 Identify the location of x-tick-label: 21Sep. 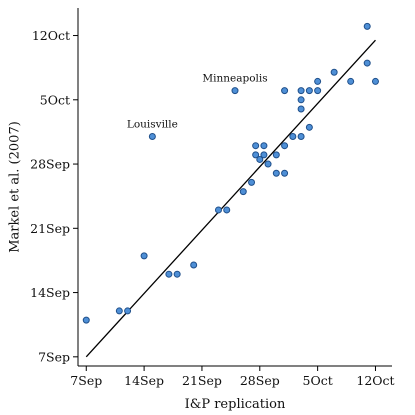
(202, 380).